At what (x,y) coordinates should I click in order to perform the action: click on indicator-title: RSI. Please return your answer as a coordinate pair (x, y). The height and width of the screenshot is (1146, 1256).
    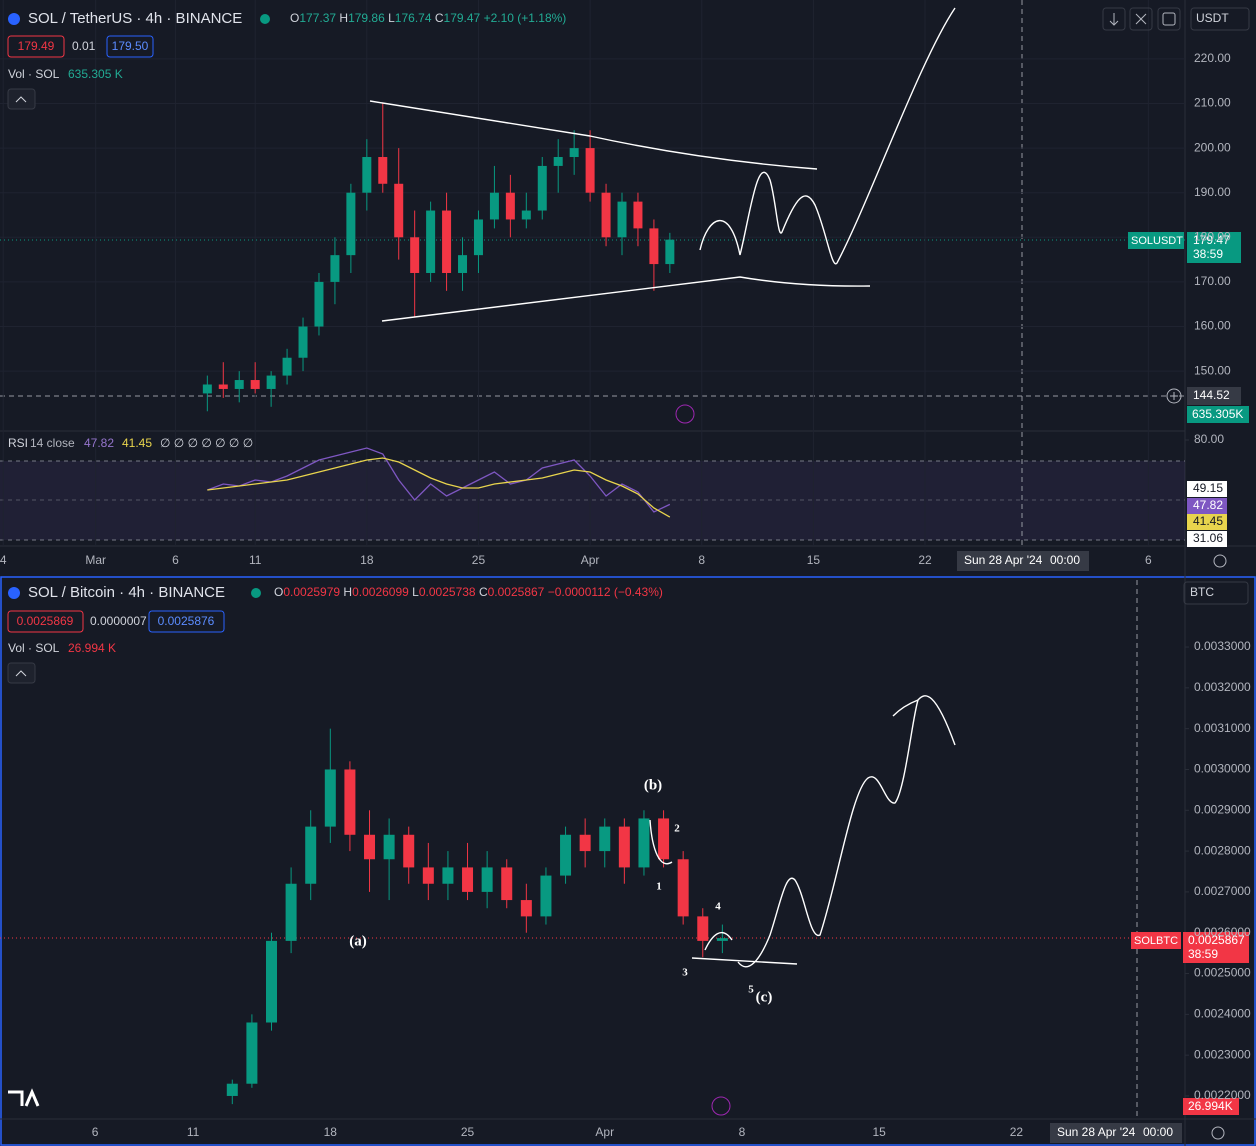
    Looking at the image, I should click on (18, 443).